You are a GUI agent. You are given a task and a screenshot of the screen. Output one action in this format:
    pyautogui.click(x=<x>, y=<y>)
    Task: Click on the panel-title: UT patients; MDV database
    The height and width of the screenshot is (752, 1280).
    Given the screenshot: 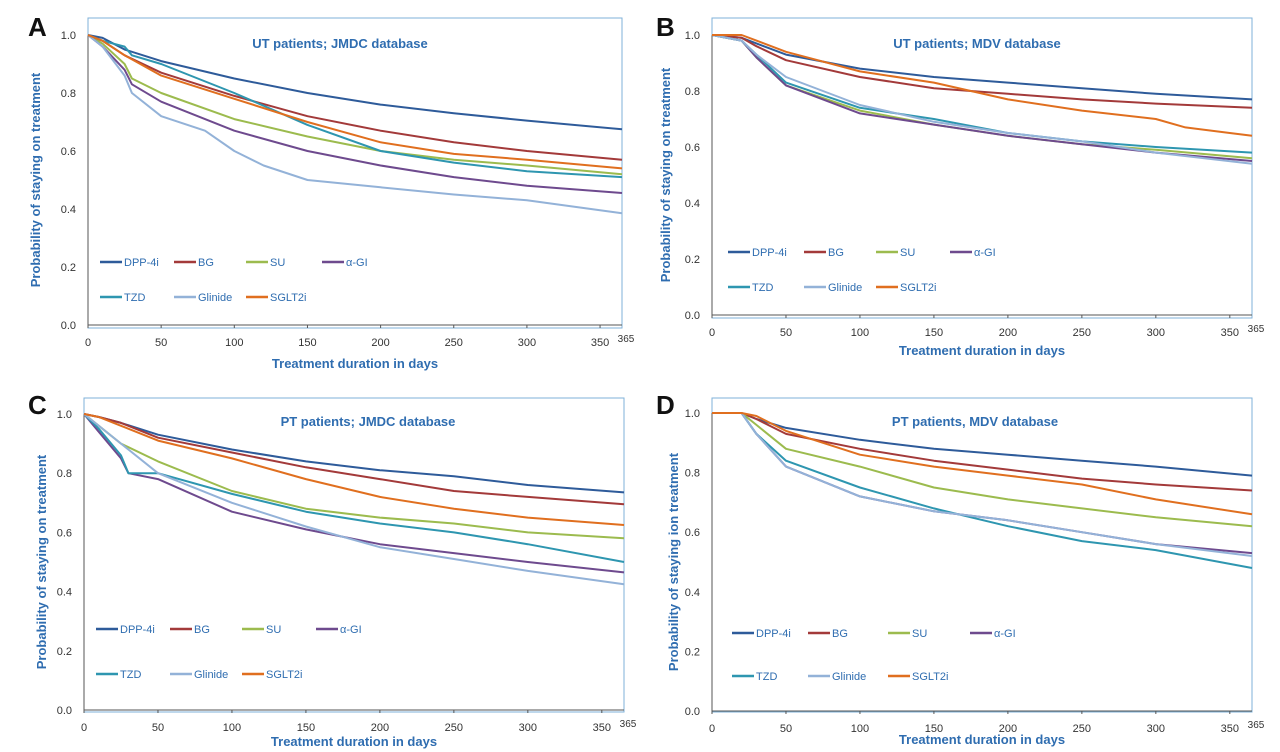 What is the action you would take?
    pyautogui.click(x=977, y=43)
    